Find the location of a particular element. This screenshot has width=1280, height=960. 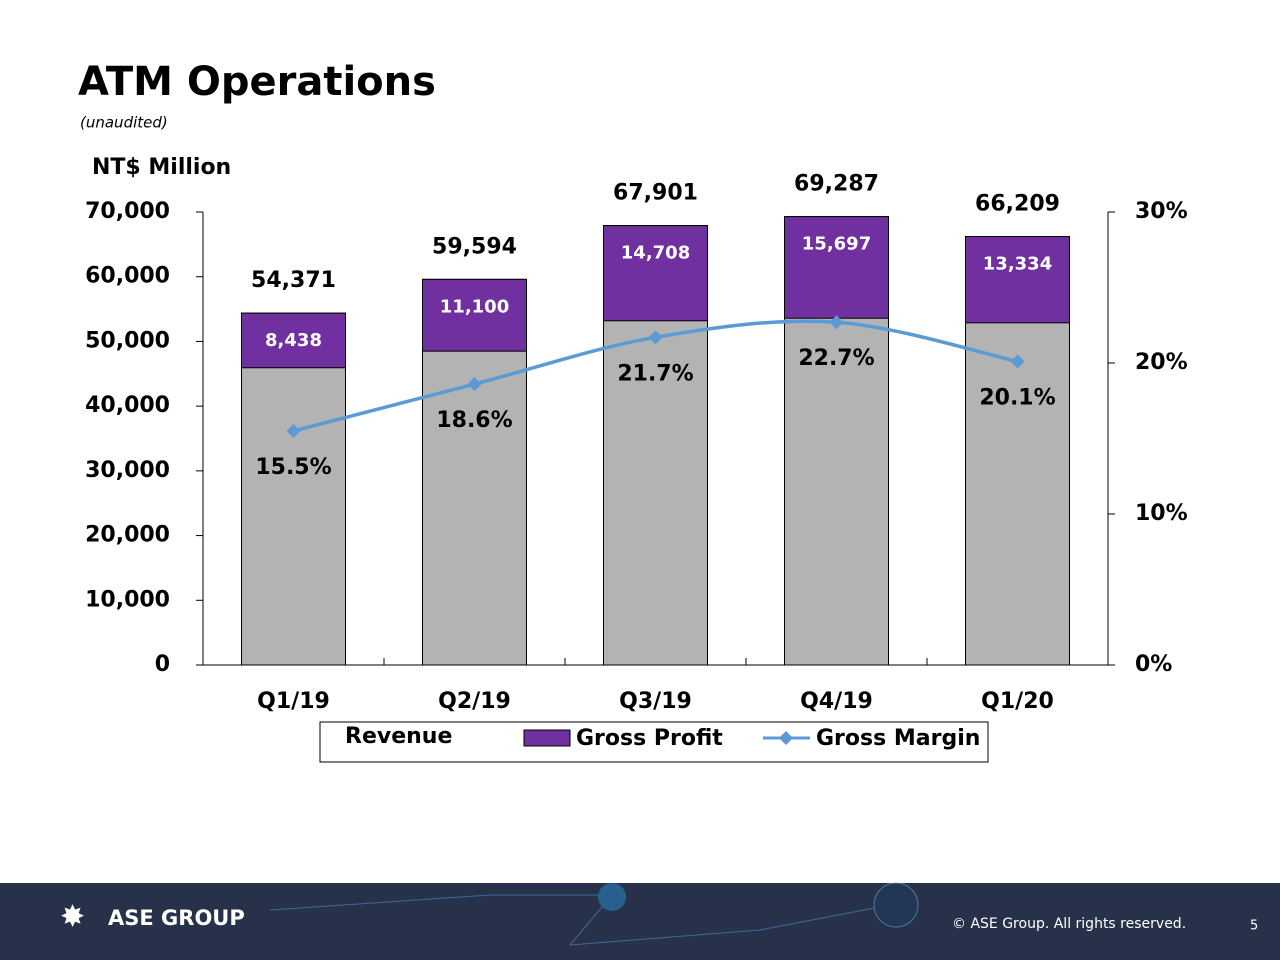

legend-label: Gross Margin is located at coordinates (898, 738).